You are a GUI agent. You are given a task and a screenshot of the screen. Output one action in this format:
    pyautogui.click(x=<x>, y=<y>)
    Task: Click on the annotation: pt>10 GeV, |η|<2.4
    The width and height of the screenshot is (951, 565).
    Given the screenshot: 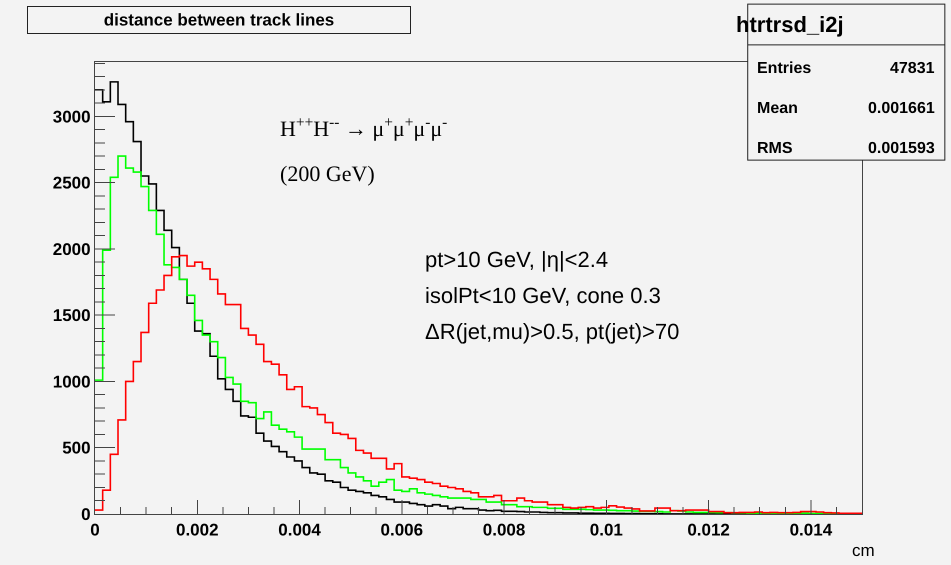 What is the action you would take?
    pyautogui.click(x=516, y=259)
    